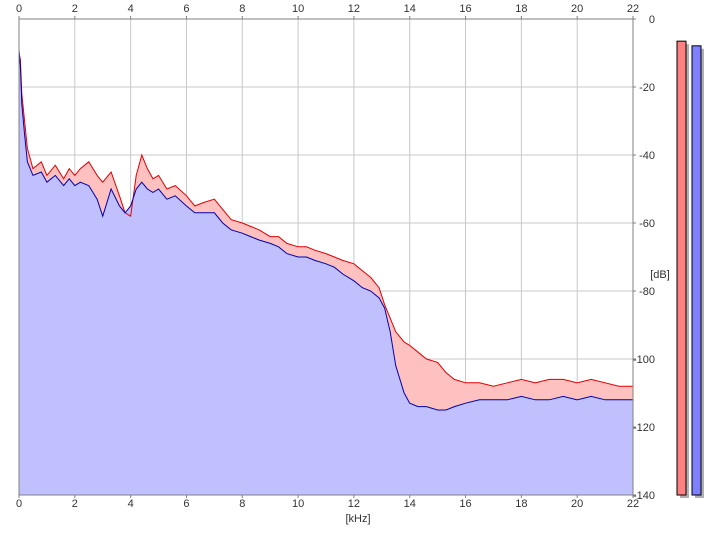  I want to click on x-tick-label-bottom: 22, so click(633, 504).